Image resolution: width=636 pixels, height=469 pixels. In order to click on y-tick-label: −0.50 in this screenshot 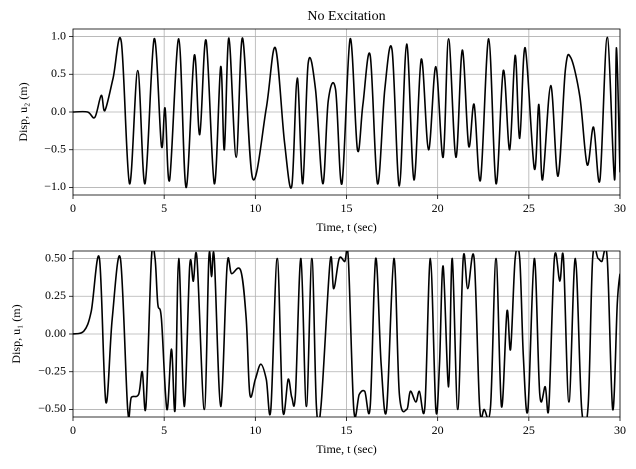, I will do `click(52, 408)`.